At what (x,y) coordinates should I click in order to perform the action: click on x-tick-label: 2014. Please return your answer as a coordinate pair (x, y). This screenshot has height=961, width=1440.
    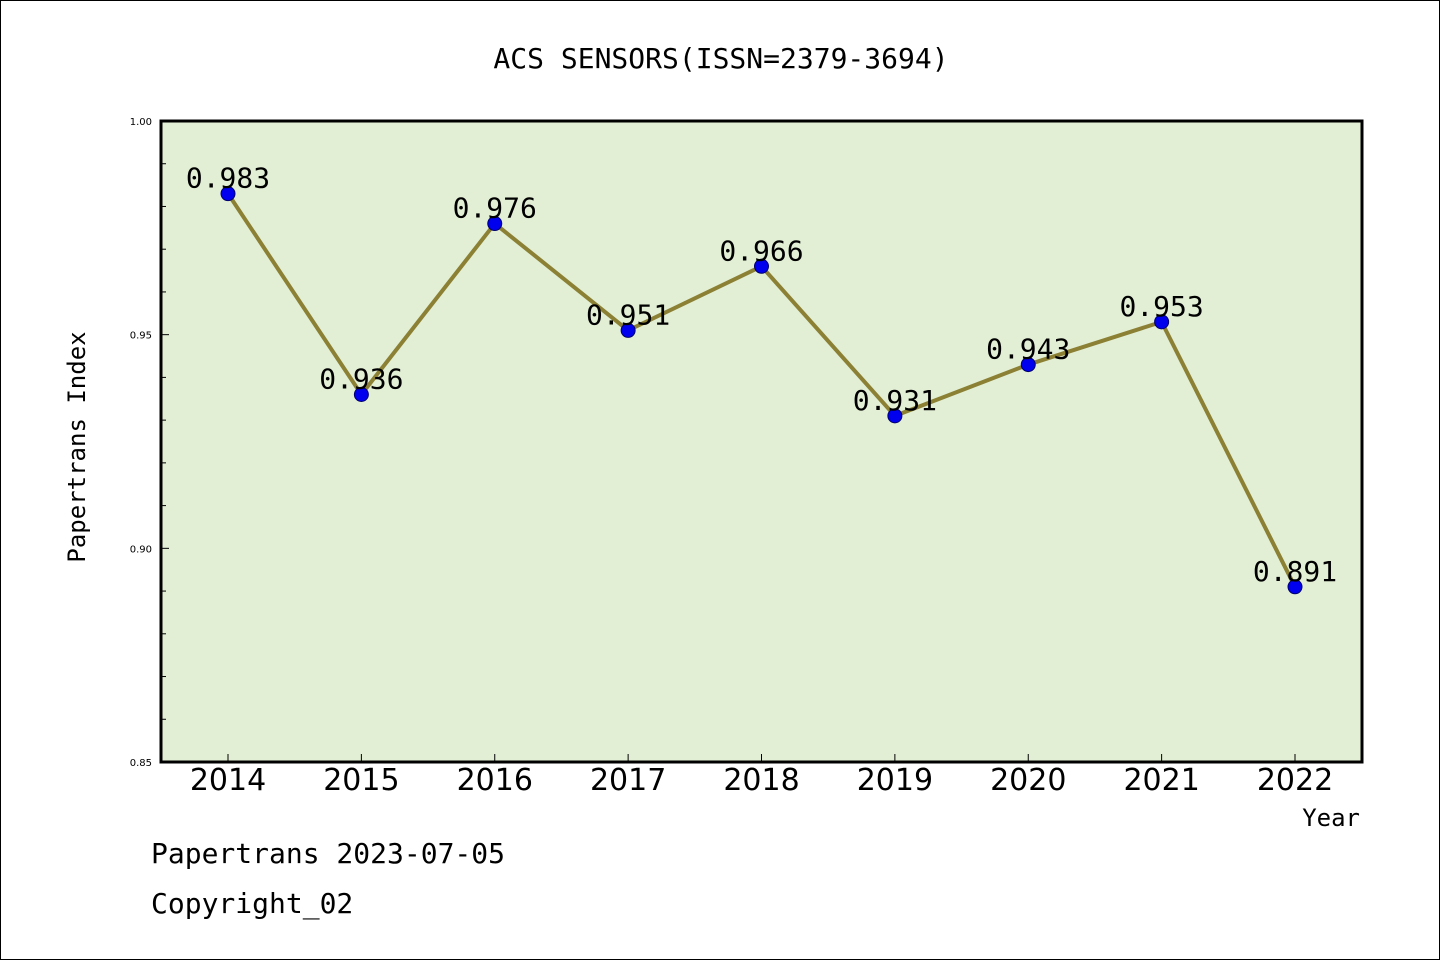
    Looking at the image, I should click on (228, 780).